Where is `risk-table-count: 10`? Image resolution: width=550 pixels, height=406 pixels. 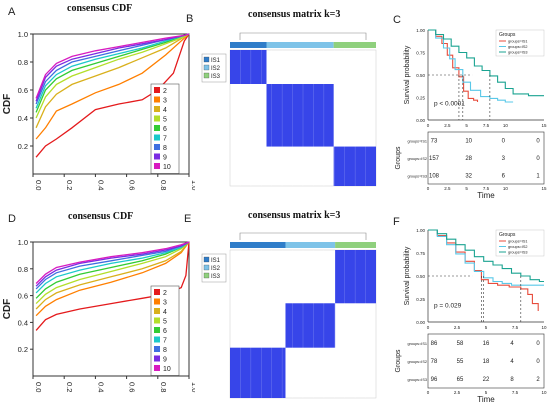
risk-table-count: 10 is located at coordinates (468, 142).